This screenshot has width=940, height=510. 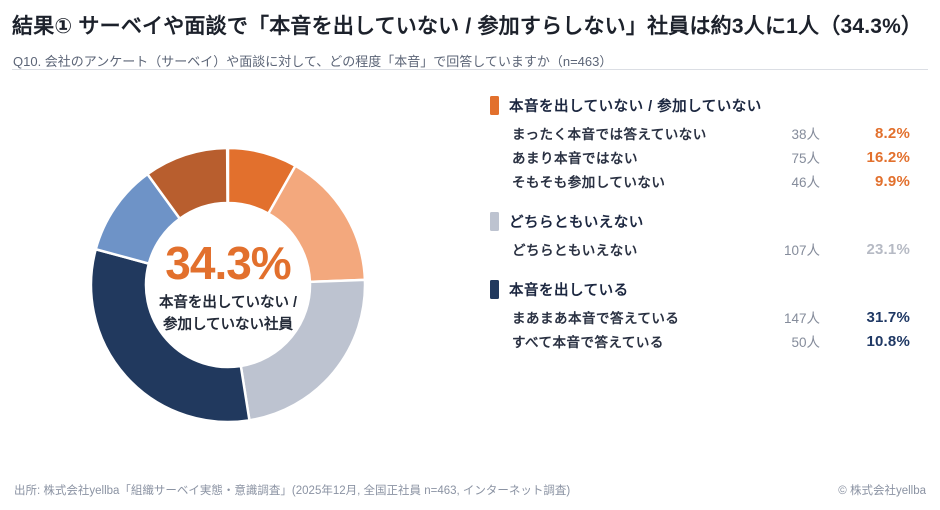 I want to click on legend-marker-gray, so click(x=494, y=221).